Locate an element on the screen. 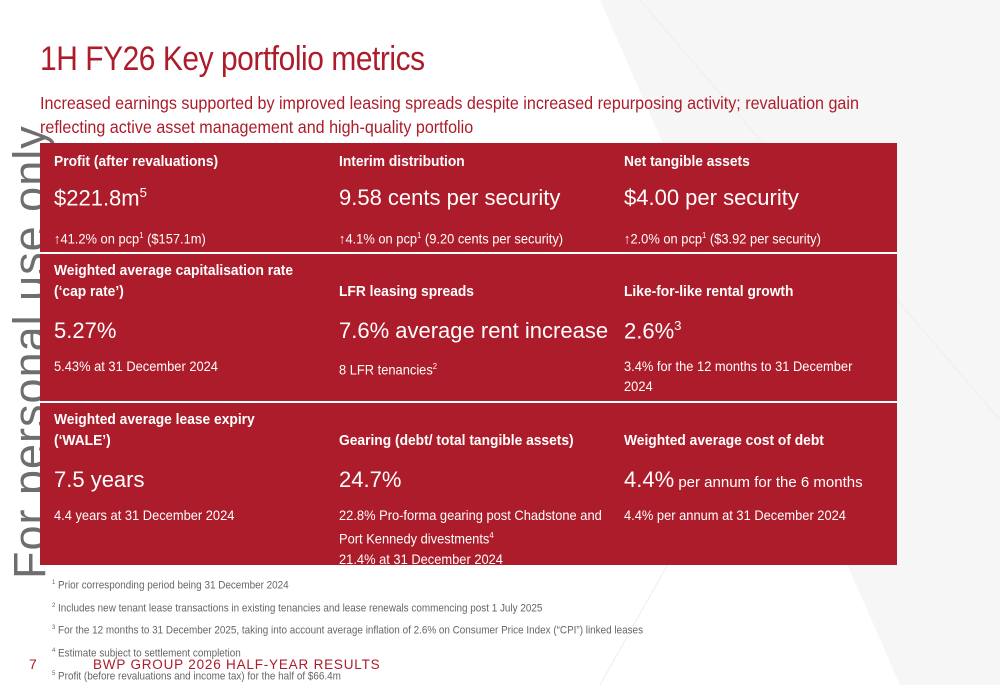 This screenshot has width=1000, height=686. metric-label-abbr: (‘WALE’) is located at coordinates (82, 440).